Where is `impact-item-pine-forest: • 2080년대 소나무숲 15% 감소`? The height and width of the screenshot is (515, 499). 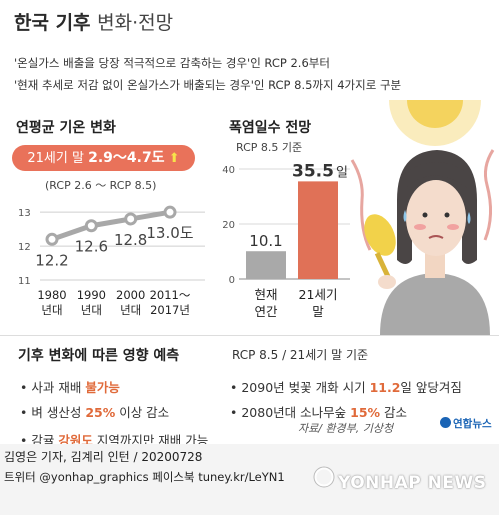
impact-item-pine-forest: • 2080년대 소나무숲 15% 감소 is located at coordinates (319, 412).